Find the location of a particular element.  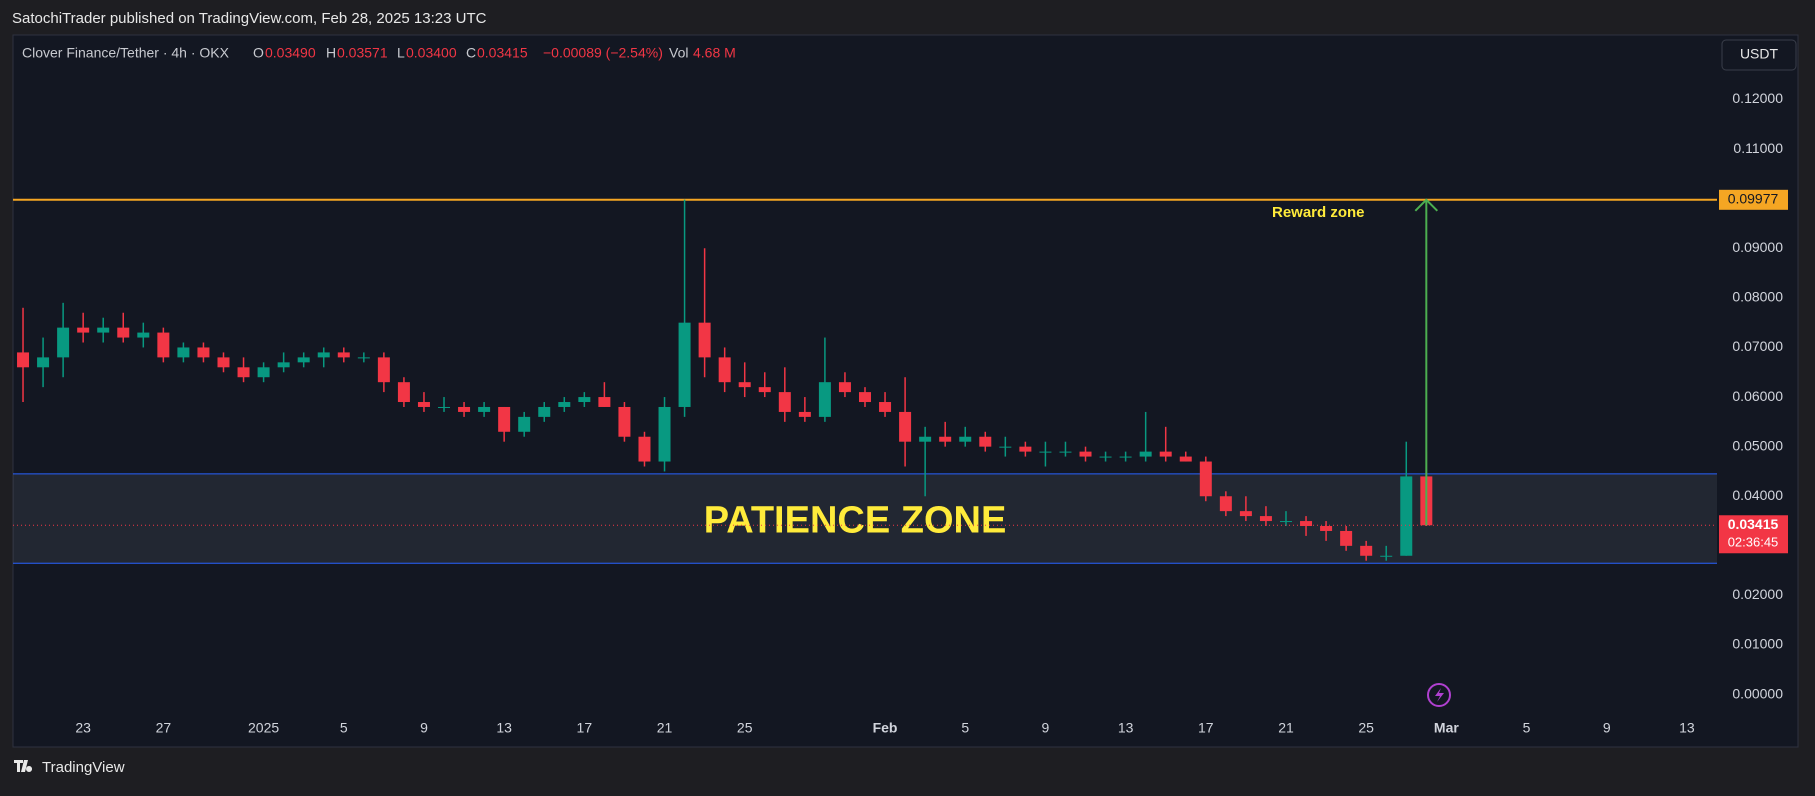

change: −0.00089 (−2.54%) is located at coordinates (603, 53).